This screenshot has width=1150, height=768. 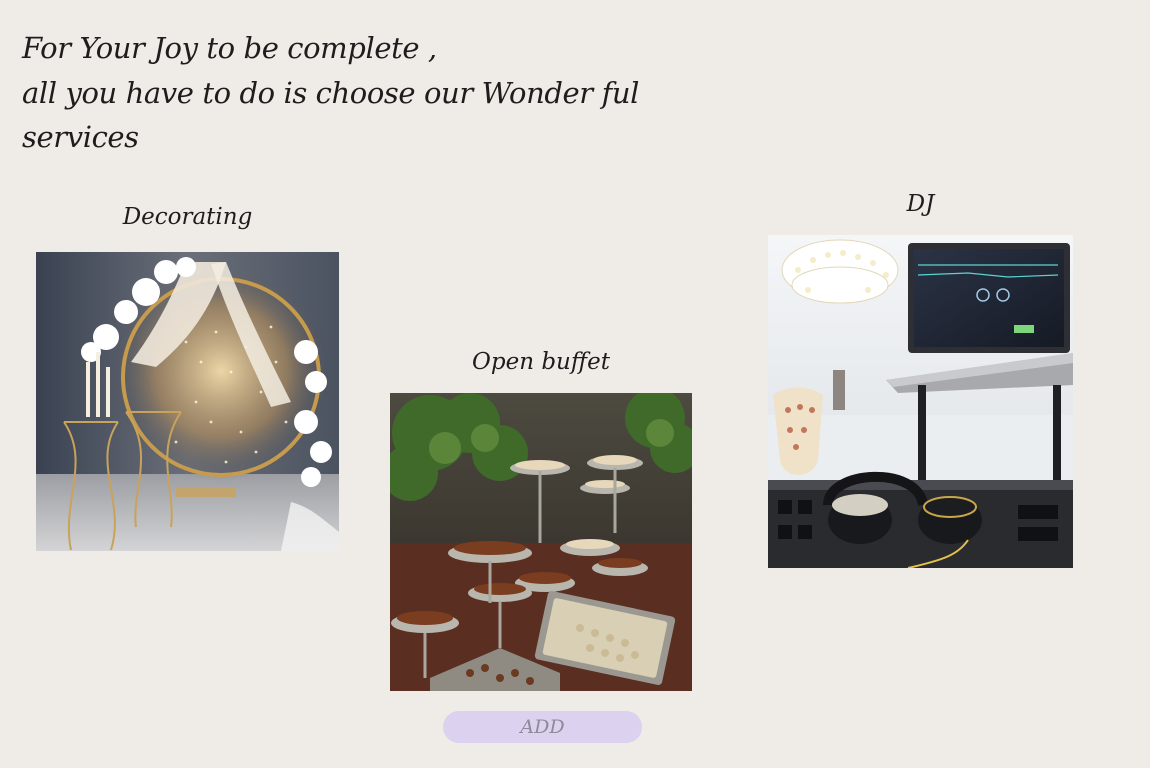 What do you see at coordinates (229, 48) in the screenshot?
I see `headline-line-1: For Your Joy to be complete ,` at bounding box center [229, 48].